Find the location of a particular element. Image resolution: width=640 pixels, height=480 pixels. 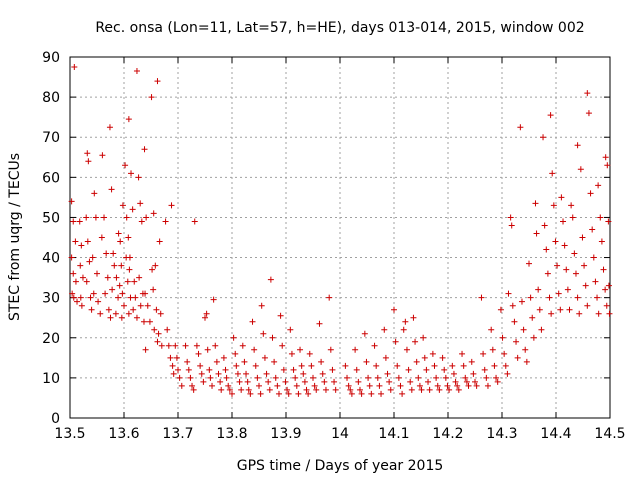

y-tick-label: 60 is located at coordinates (51, 178).